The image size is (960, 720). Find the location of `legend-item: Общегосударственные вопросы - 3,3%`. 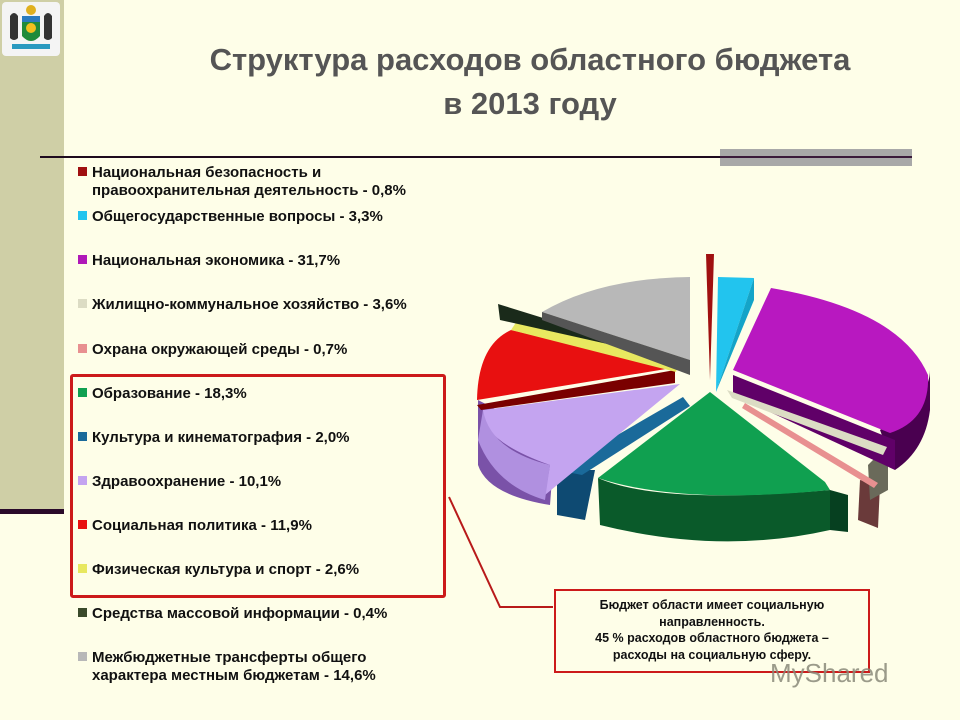

legend-item: Общегосударственные вопросы - 3,3% is located at coordinates (273, 217).